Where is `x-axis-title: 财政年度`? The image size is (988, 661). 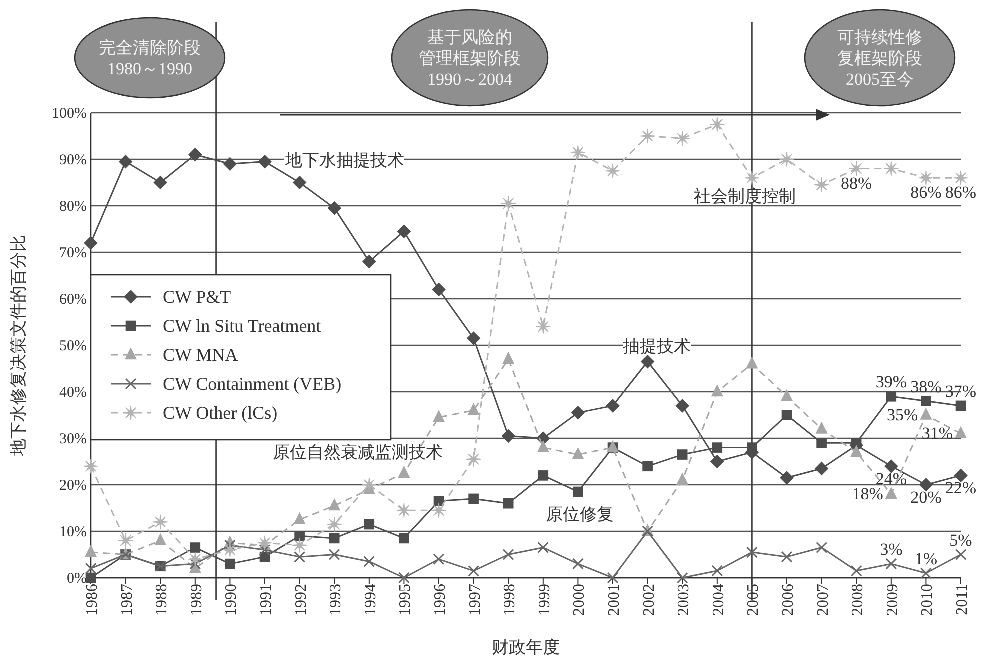 x-axis-title: 财政年度 is located at coordinates (526, 647).